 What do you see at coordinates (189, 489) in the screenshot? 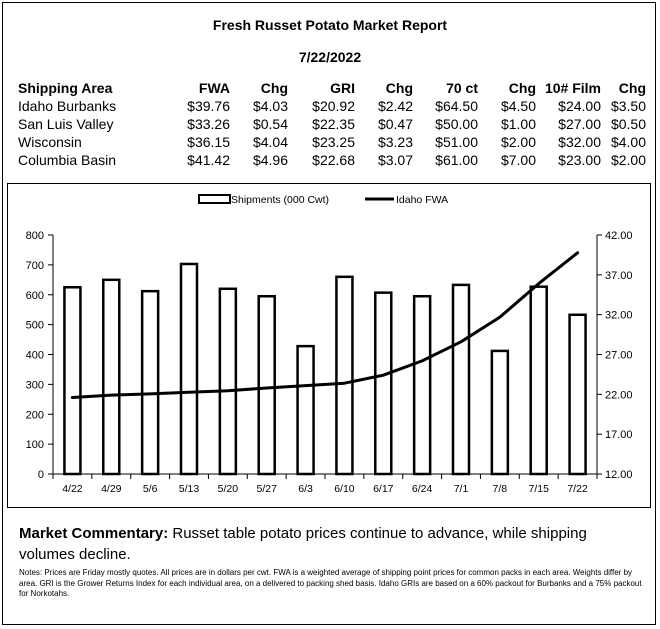
I see `x-axis-tick-label: 5/13` at bounding box center [189, 489].